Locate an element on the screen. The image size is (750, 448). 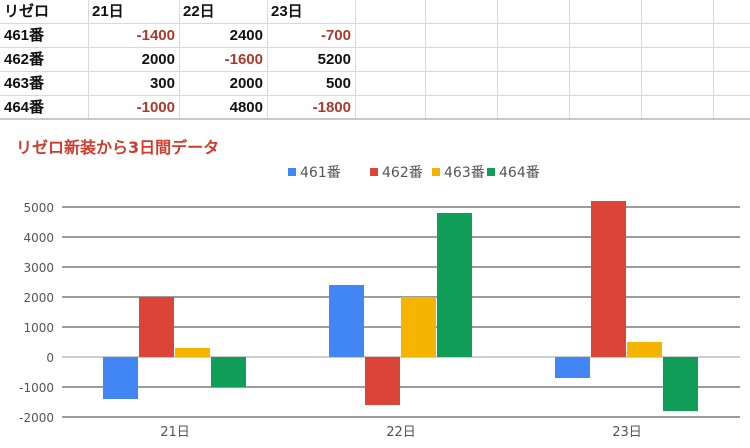
y-tick-label: 0 is located at coordinates (50, 358).